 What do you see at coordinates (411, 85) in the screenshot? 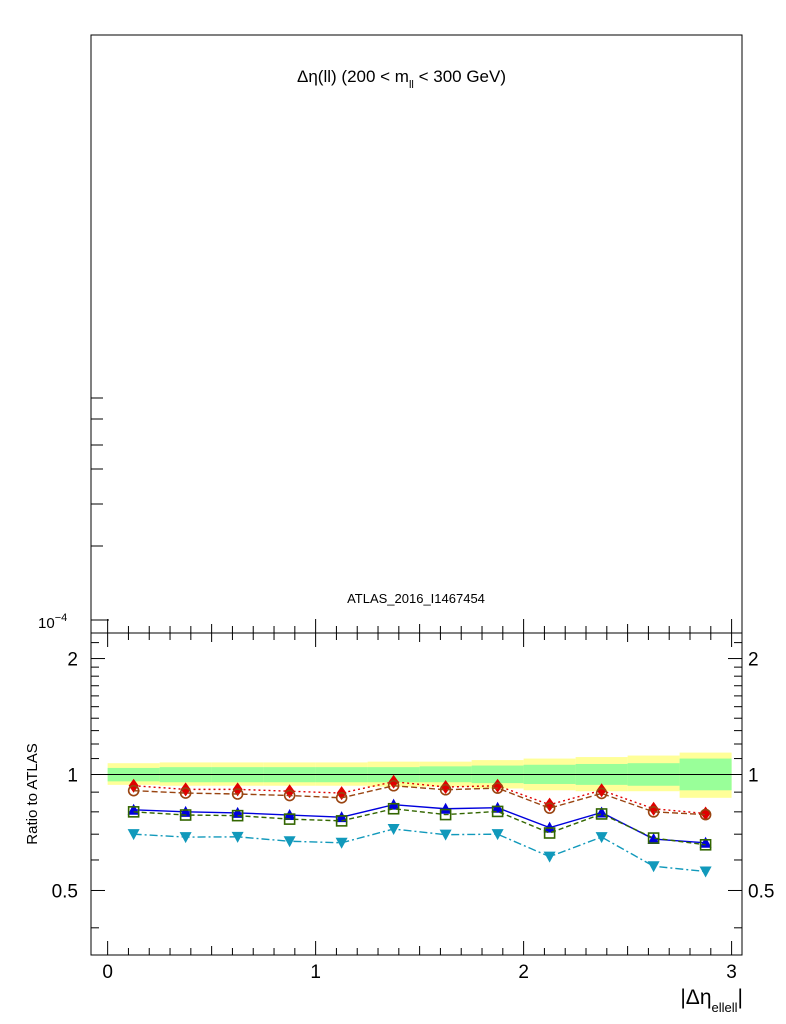
I see `main-title-sub: ll` at bounding box center [411, 85].